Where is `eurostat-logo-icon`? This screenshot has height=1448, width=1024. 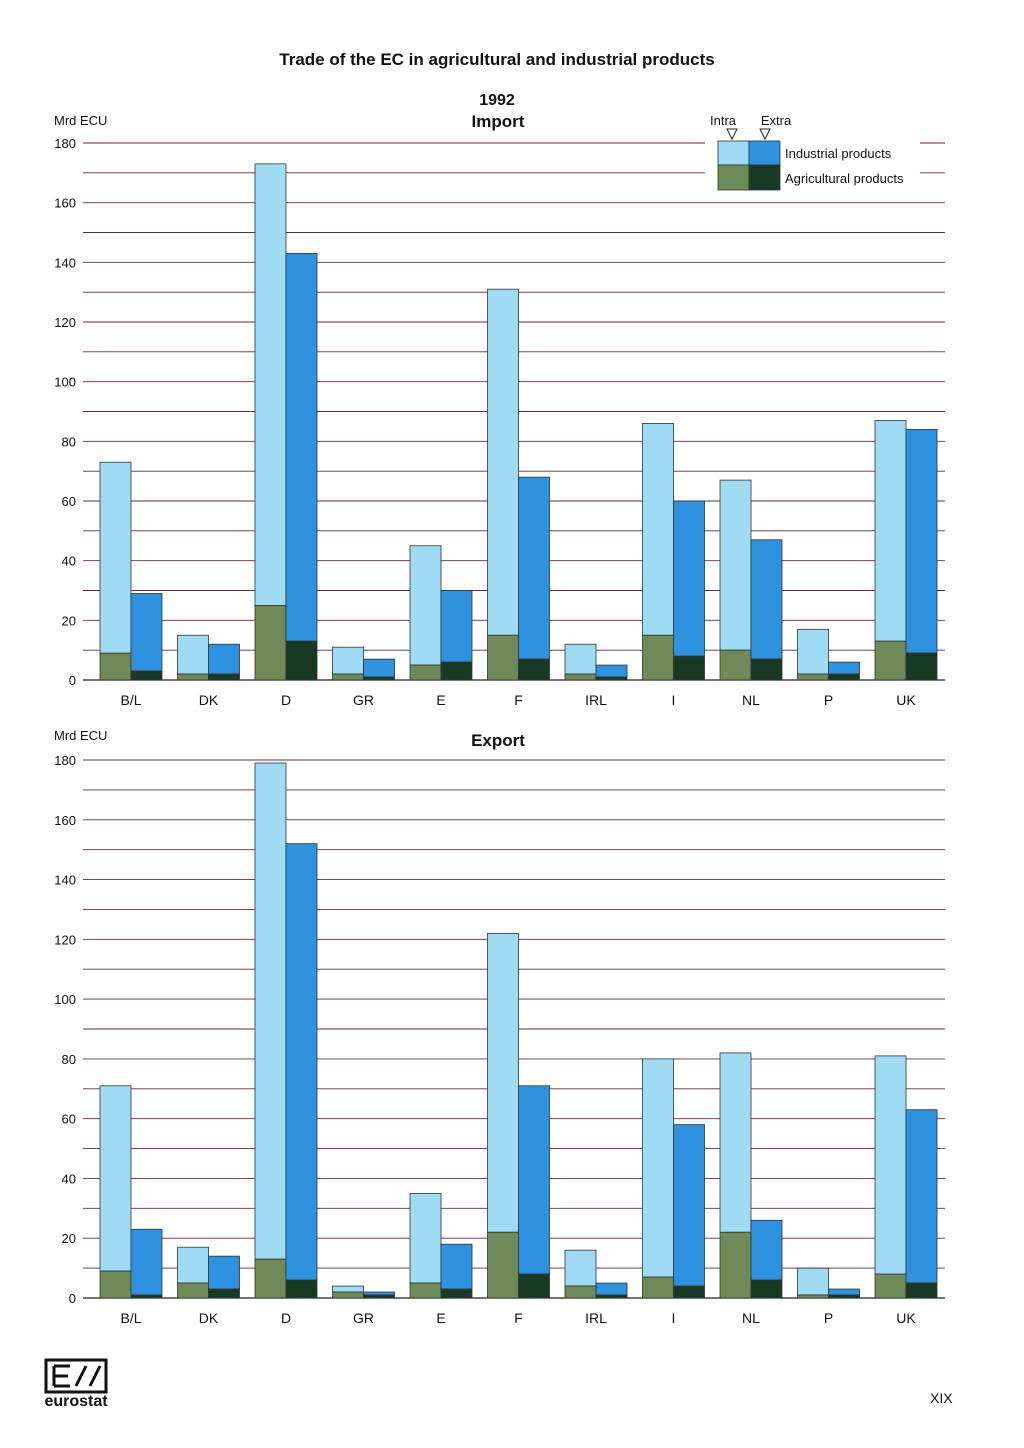
eurostat-logo-icon is located at coordinates (76, 1376).